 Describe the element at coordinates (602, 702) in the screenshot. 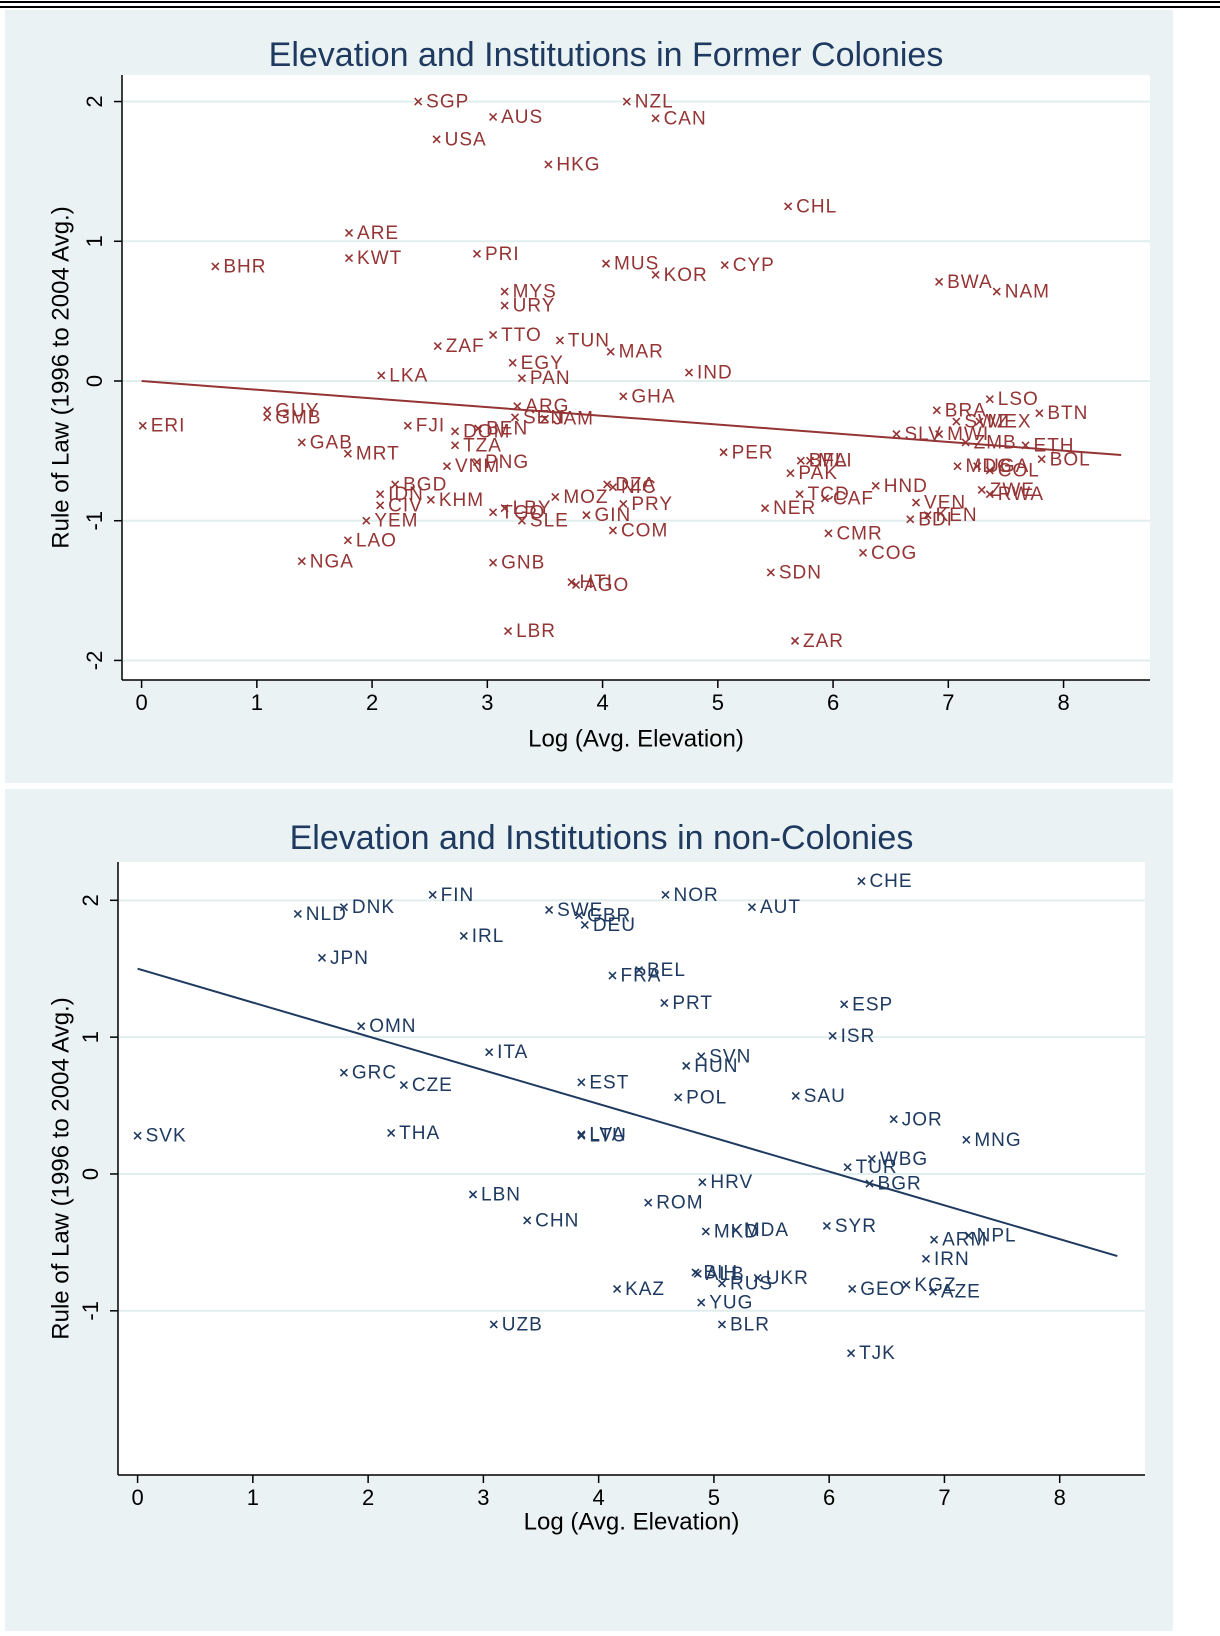

I see `x-tick-label: 4` at that location.